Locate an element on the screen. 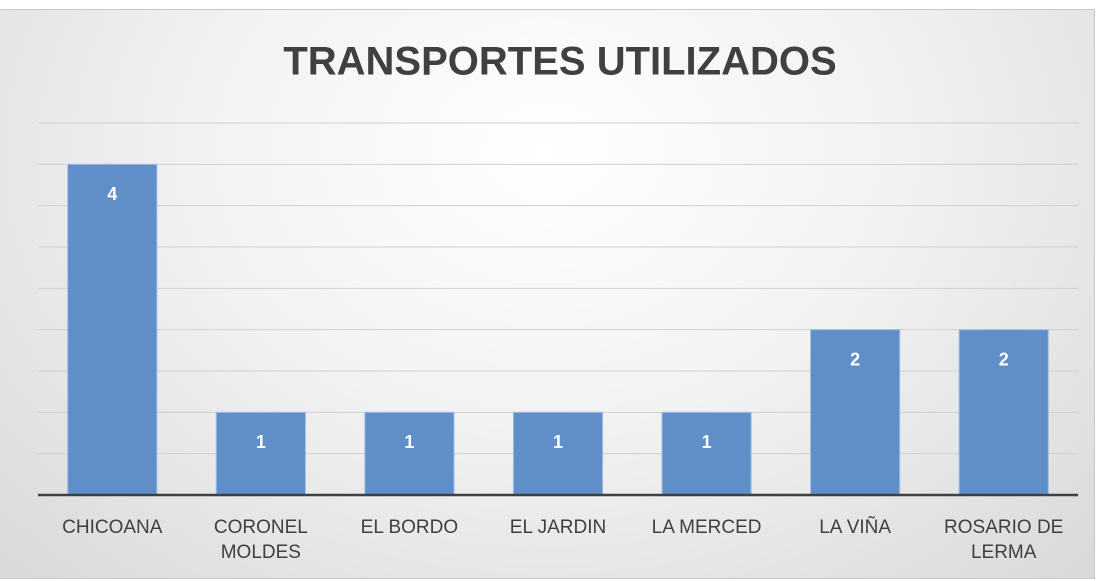  x-tick-label: CORONEL MOLDES is located at coordinates (260, 540).